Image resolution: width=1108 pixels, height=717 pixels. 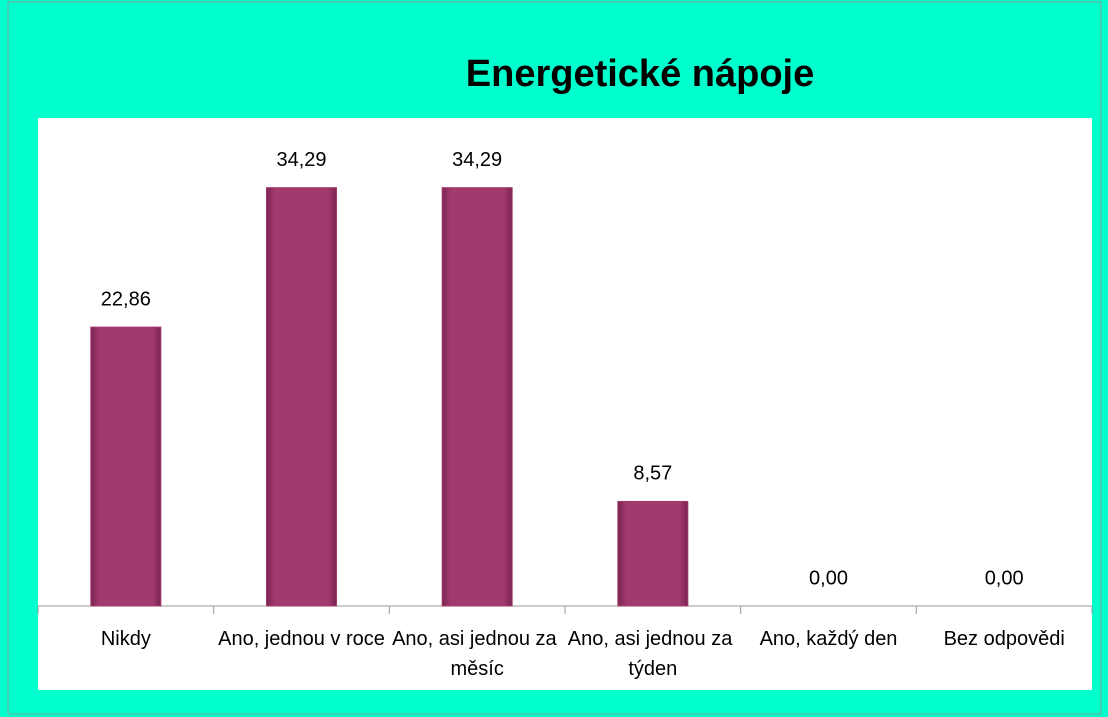 What do you see at coordinates (126, 299) in the screenshot?
I see `value-label: 22,86` at bounding box center [126, 299].